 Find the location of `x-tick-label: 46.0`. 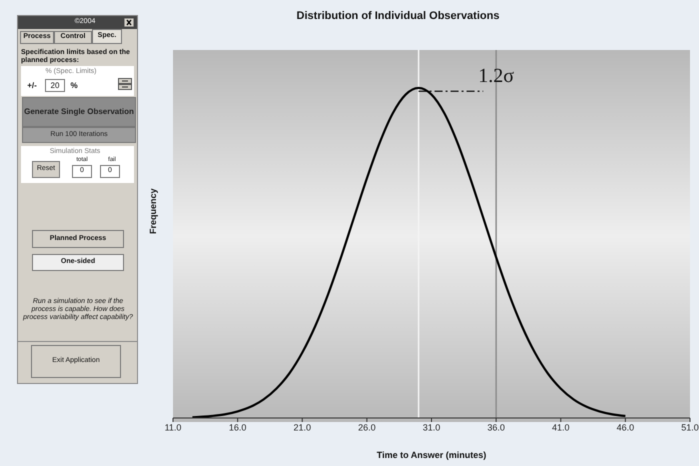

x-tick-label: 46.0 is located at coordinates (625, 427).